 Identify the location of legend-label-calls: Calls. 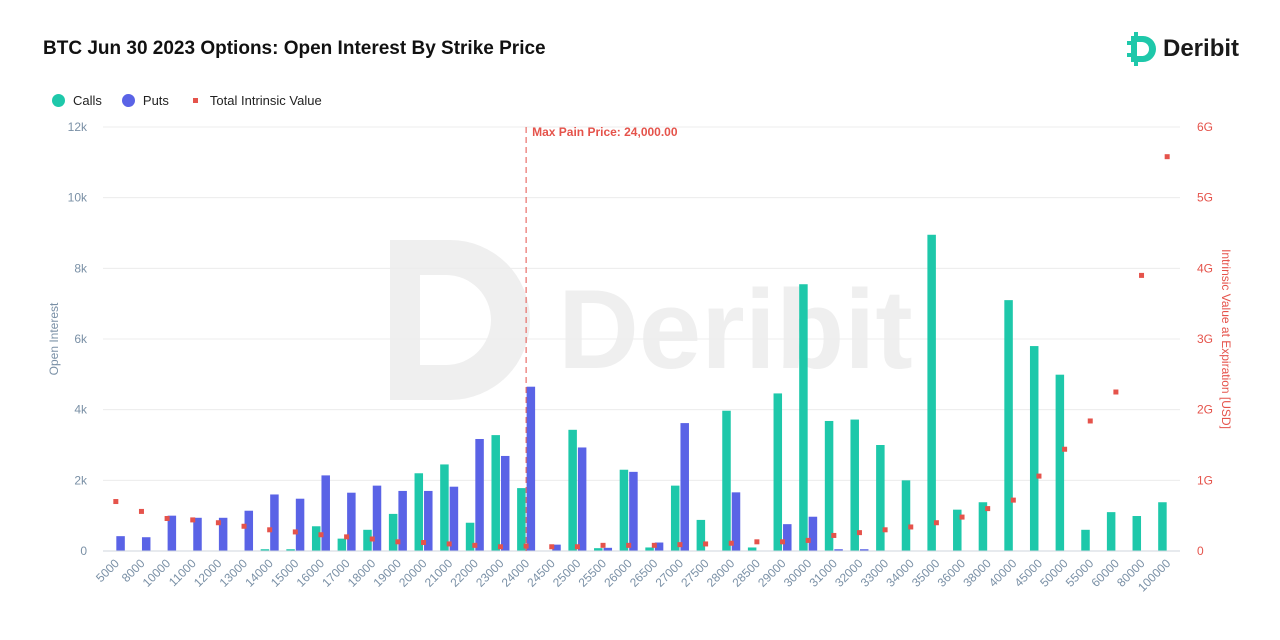
(87, 100).